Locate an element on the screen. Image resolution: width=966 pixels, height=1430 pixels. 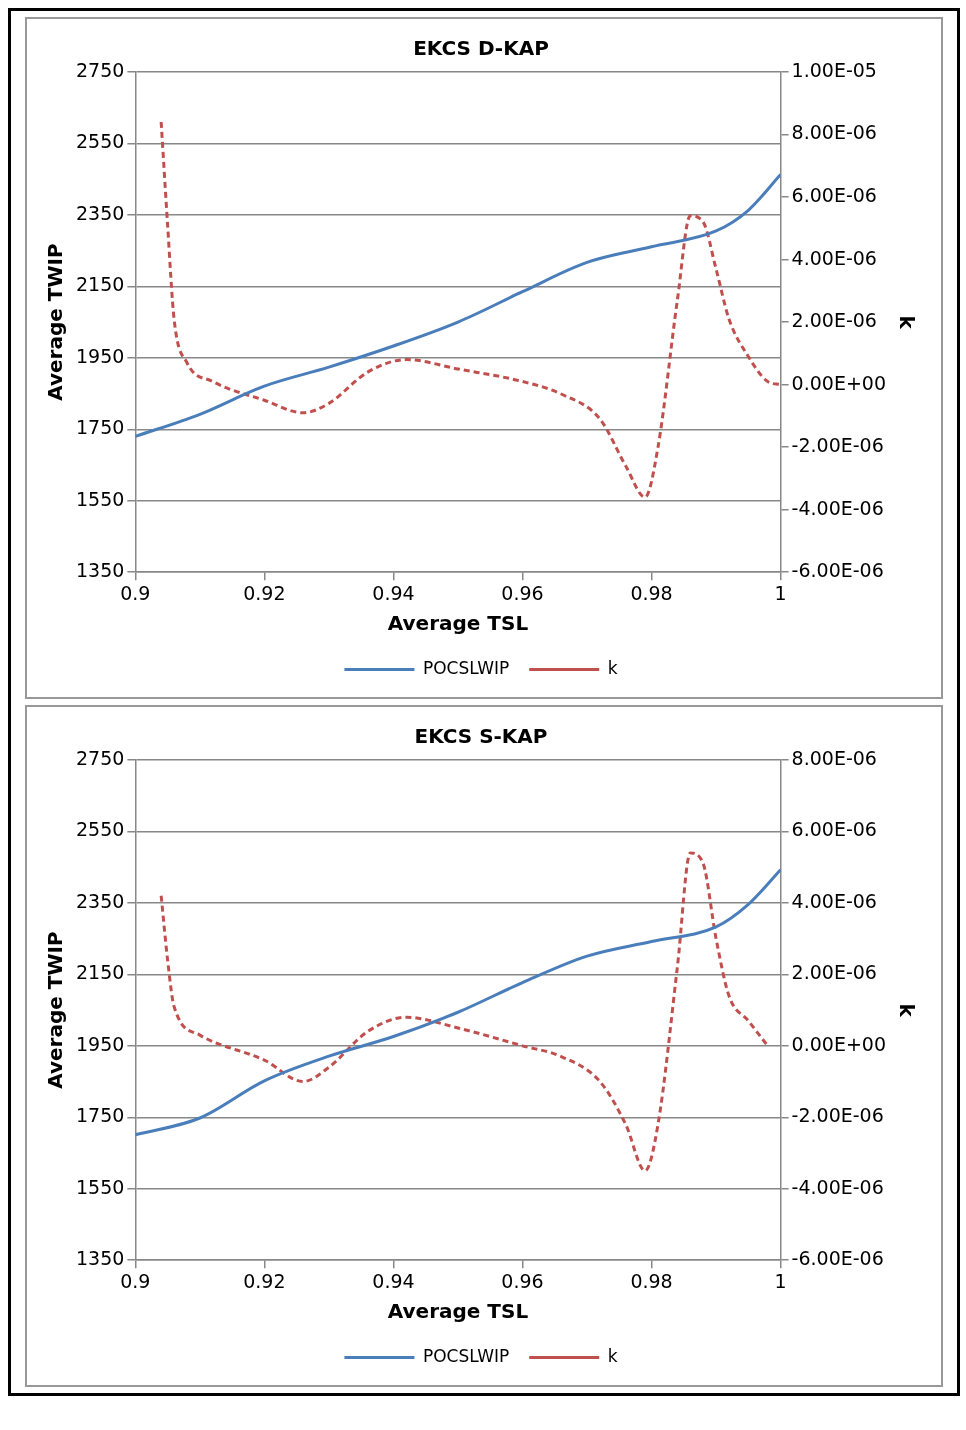
chart-title: EKCS D-KAP is located at coordinates (481, 48).